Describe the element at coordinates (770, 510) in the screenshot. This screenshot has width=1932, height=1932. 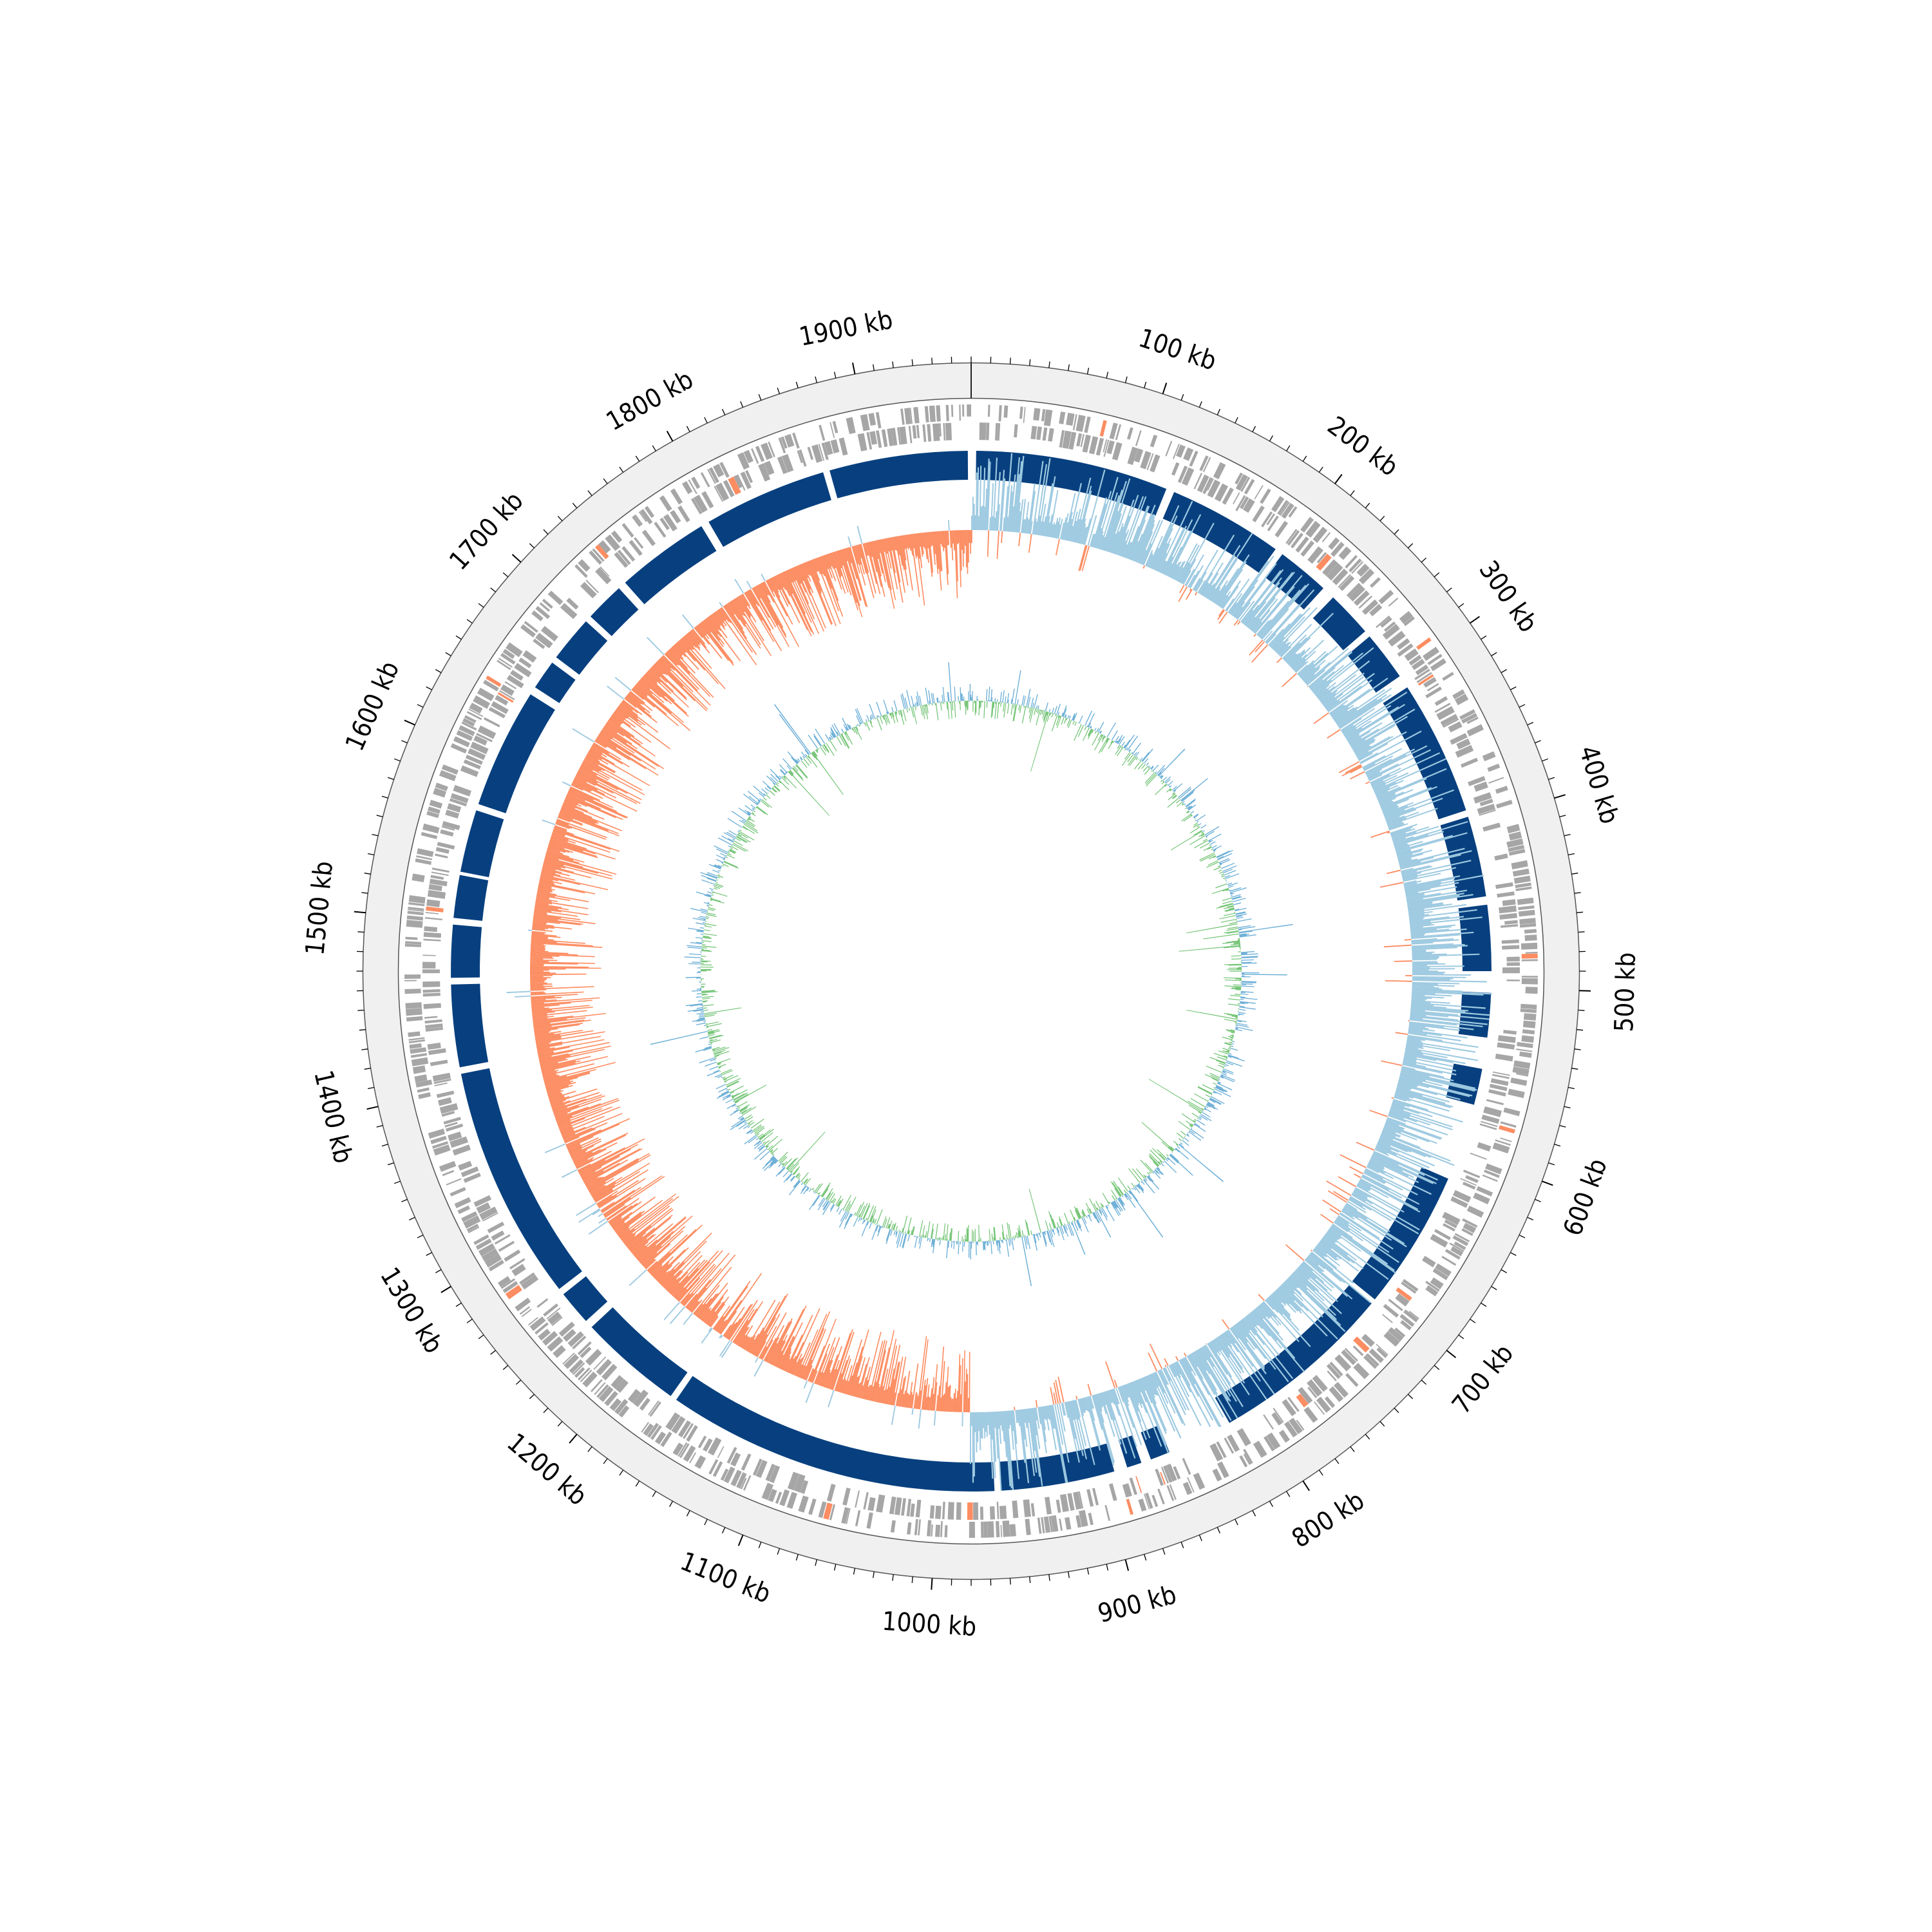
I see `conserved-block` at that location.